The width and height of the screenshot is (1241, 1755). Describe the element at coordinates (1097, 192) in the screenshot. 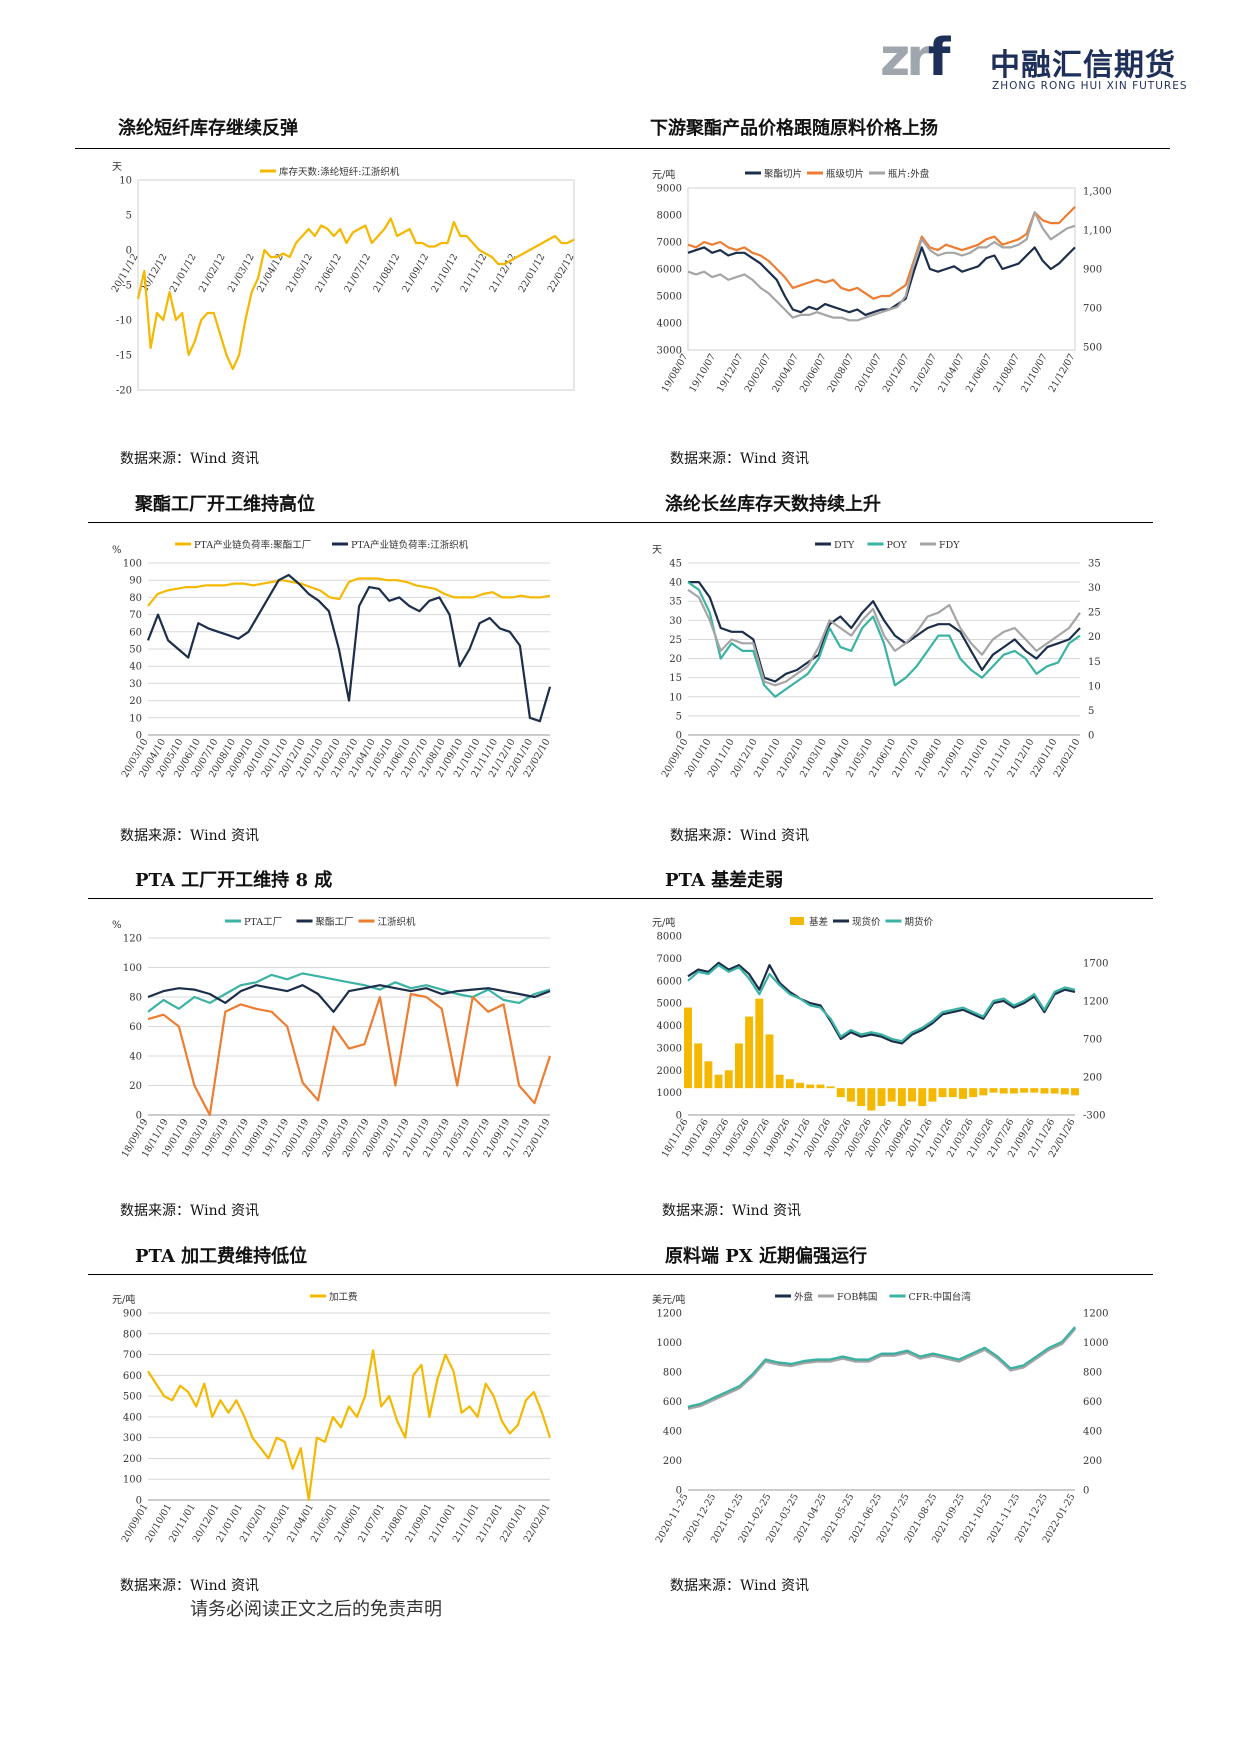

I see `y2-tick-label: 1,300` at that location.